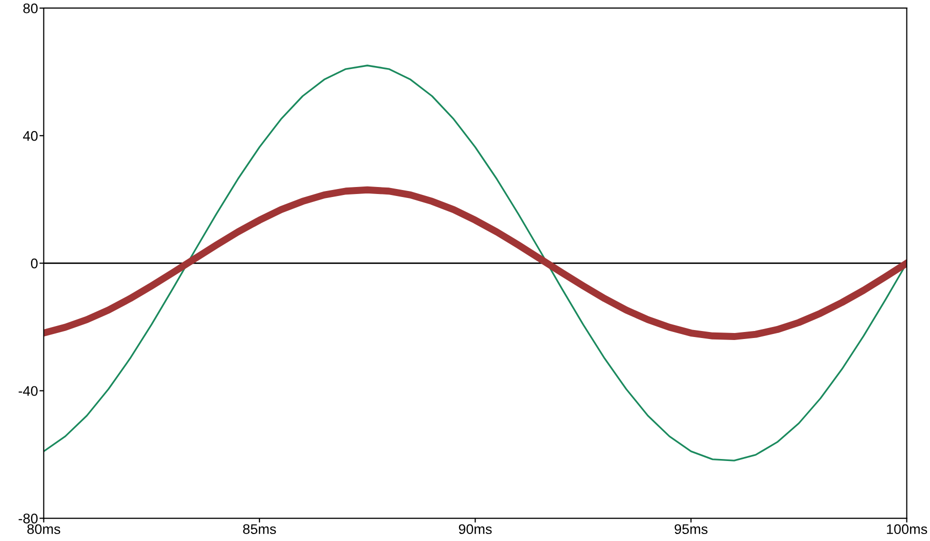 This screenshot has width=930, height=541. Describe the element at coordinates (691, 529) in the screenshot. I see `x-tick-label: 95ms` at that location.